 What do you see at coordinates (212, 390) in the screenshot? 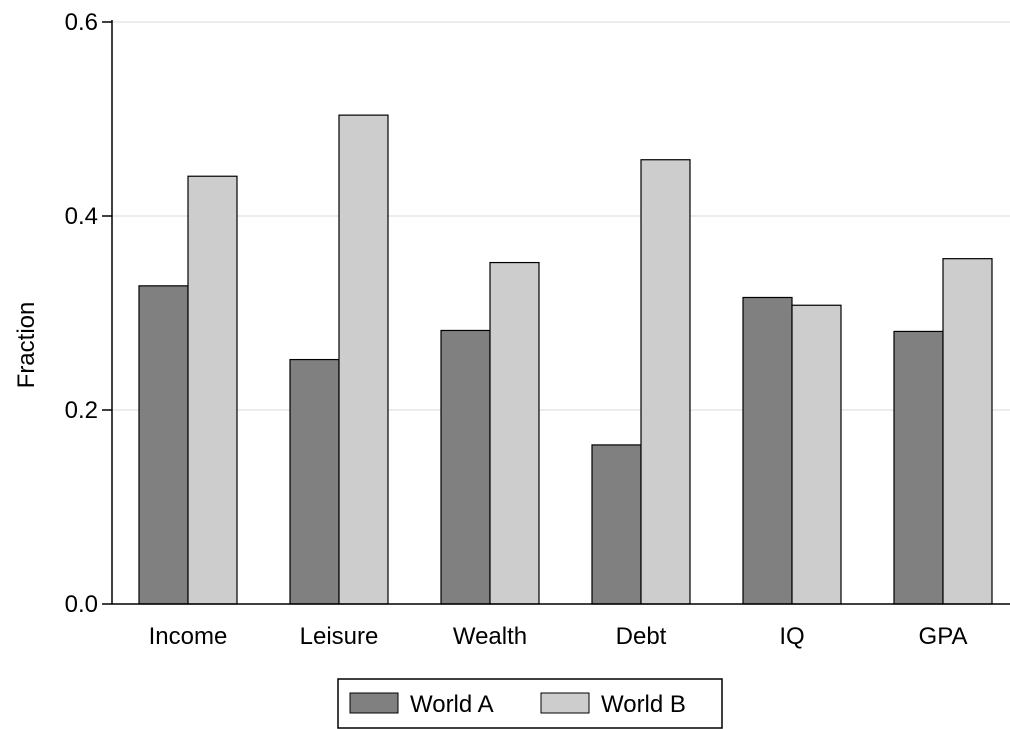
I see `bar-income-world-b` at bounding box center [212, 390].